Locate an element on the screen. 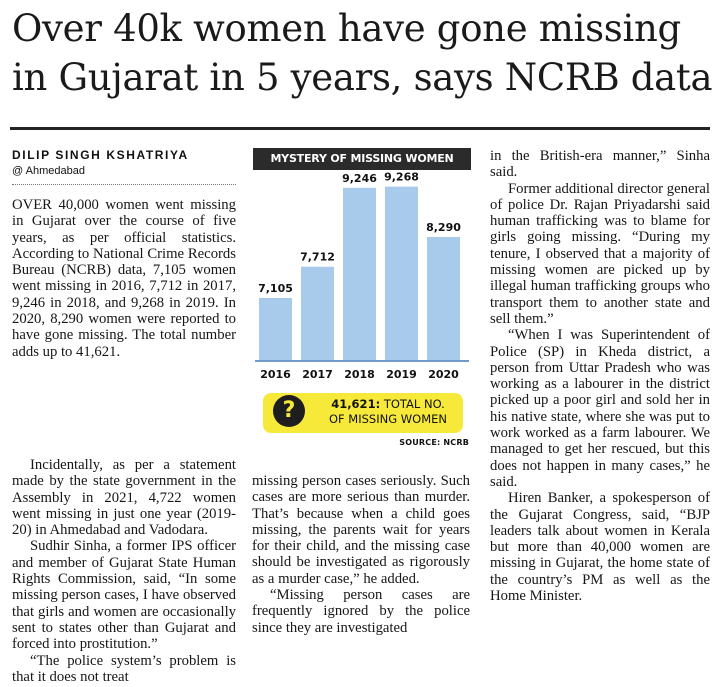 This screenshot has height=687, width=720. value-label-2016: 7,105 is located at coordinates (275, 288).